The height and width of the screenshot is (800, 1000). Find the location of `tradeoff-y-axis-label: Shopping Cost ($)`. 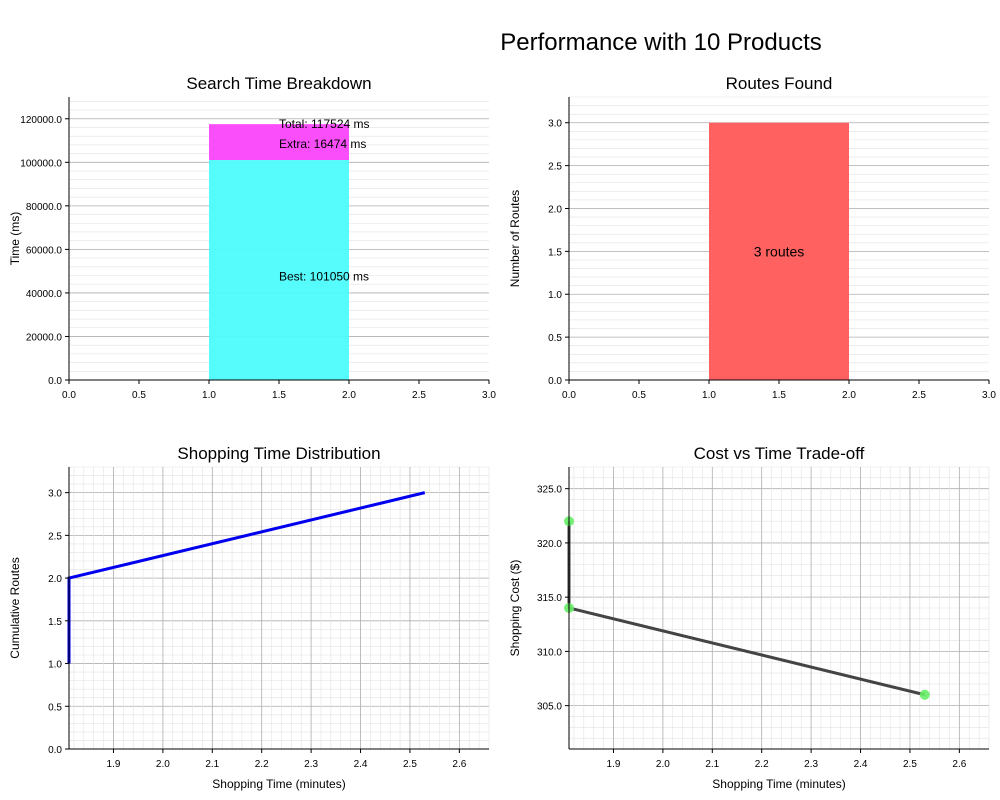

tradeoff-y-axis-label: Shopping Cost ($) is located at coordinates (515, 608).